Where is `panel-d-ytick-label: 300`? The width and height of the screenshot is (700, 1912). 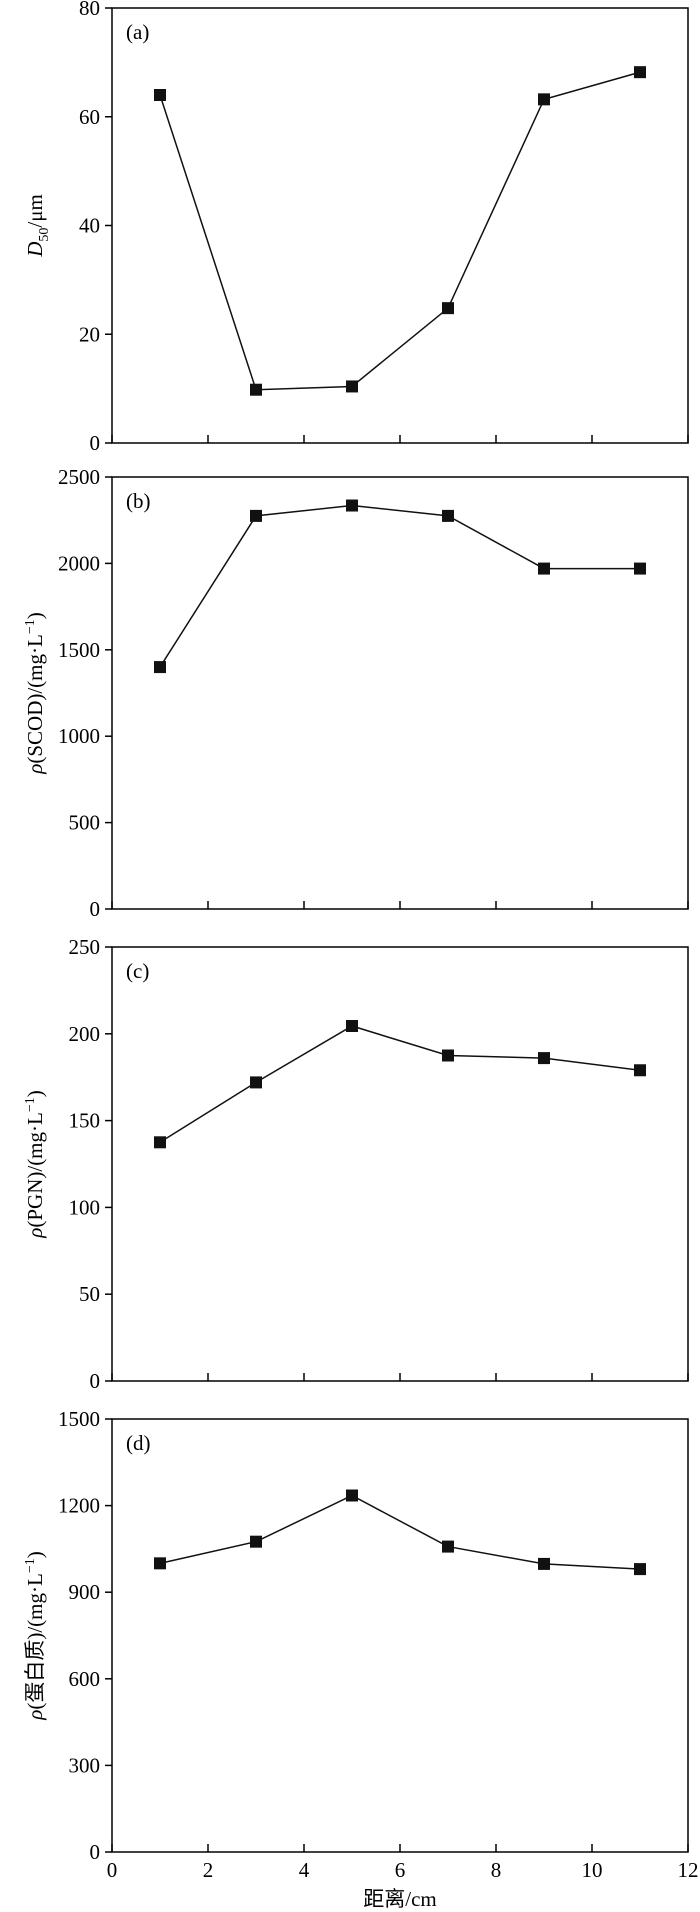
panel-d-ytick-label: 300 is located at coordinates (85, 1765).